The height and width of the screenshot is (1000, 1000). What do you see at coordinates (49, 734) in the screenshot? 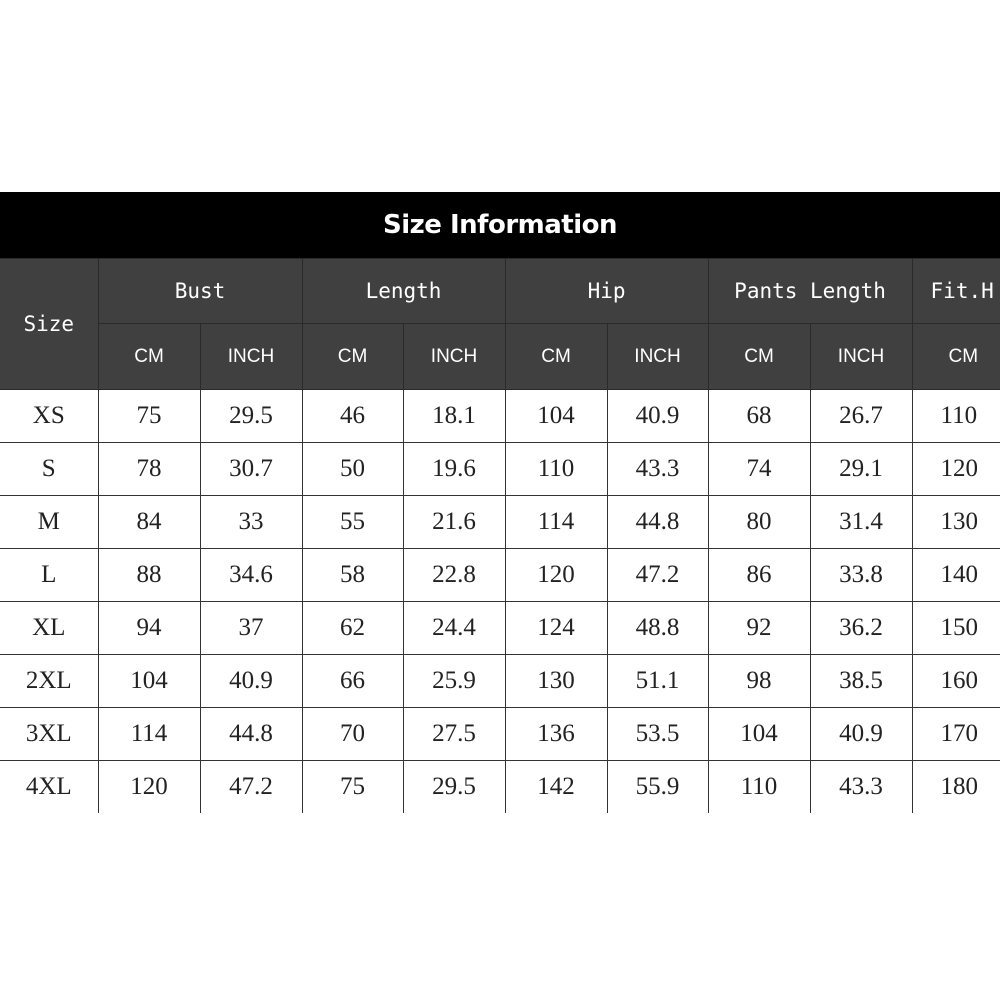
I see `size-cell: 3XL` at bounding box center [49, 734].